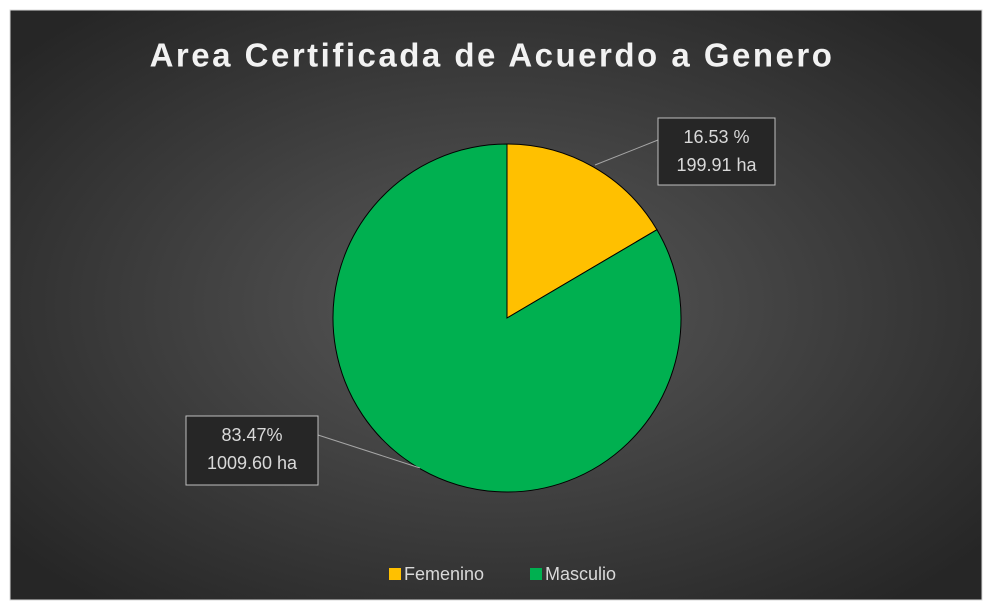 The image size is (992, 606). Describe the element at coordinates (251, 435) in the screenshot. I see `data-label: 83.47%` at that location.